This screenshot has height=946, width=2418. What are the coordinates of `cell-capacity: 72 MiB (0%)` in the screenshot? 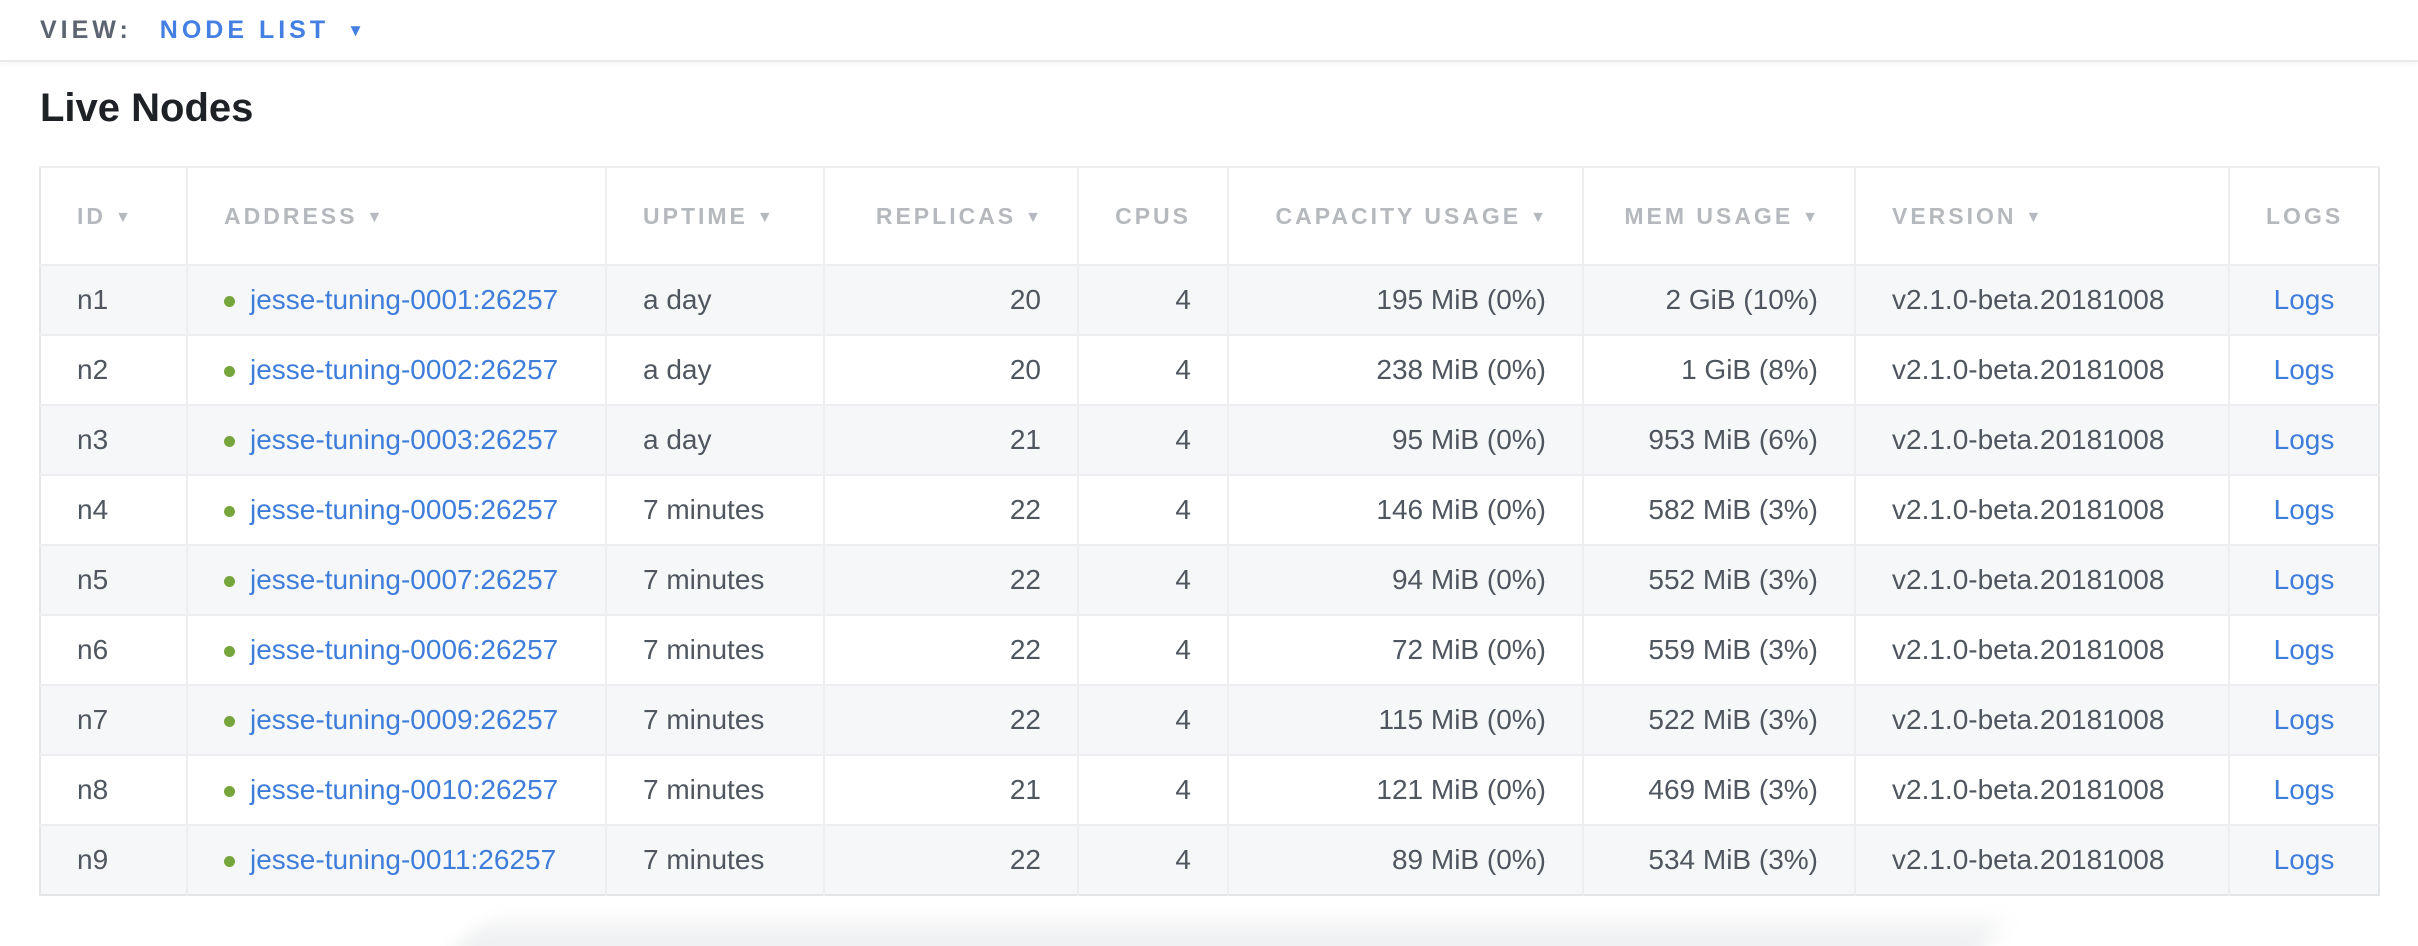 It's located at (1405, 649).